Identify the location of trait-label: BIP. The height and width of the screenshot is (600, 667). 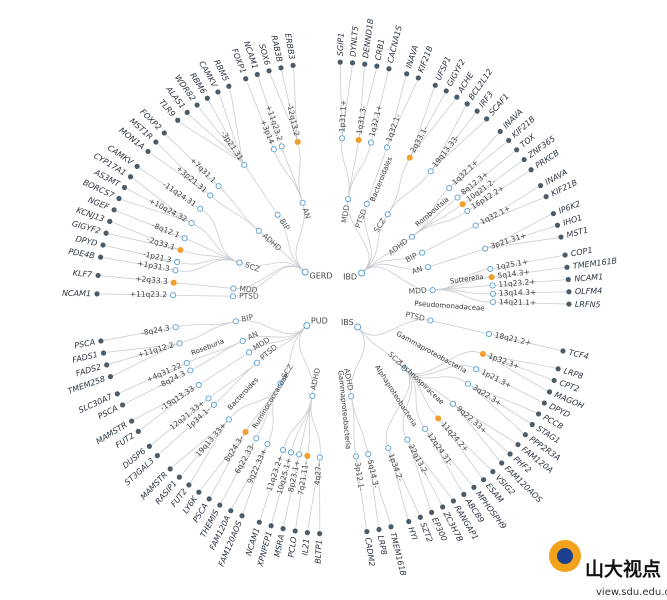
(411, 258).